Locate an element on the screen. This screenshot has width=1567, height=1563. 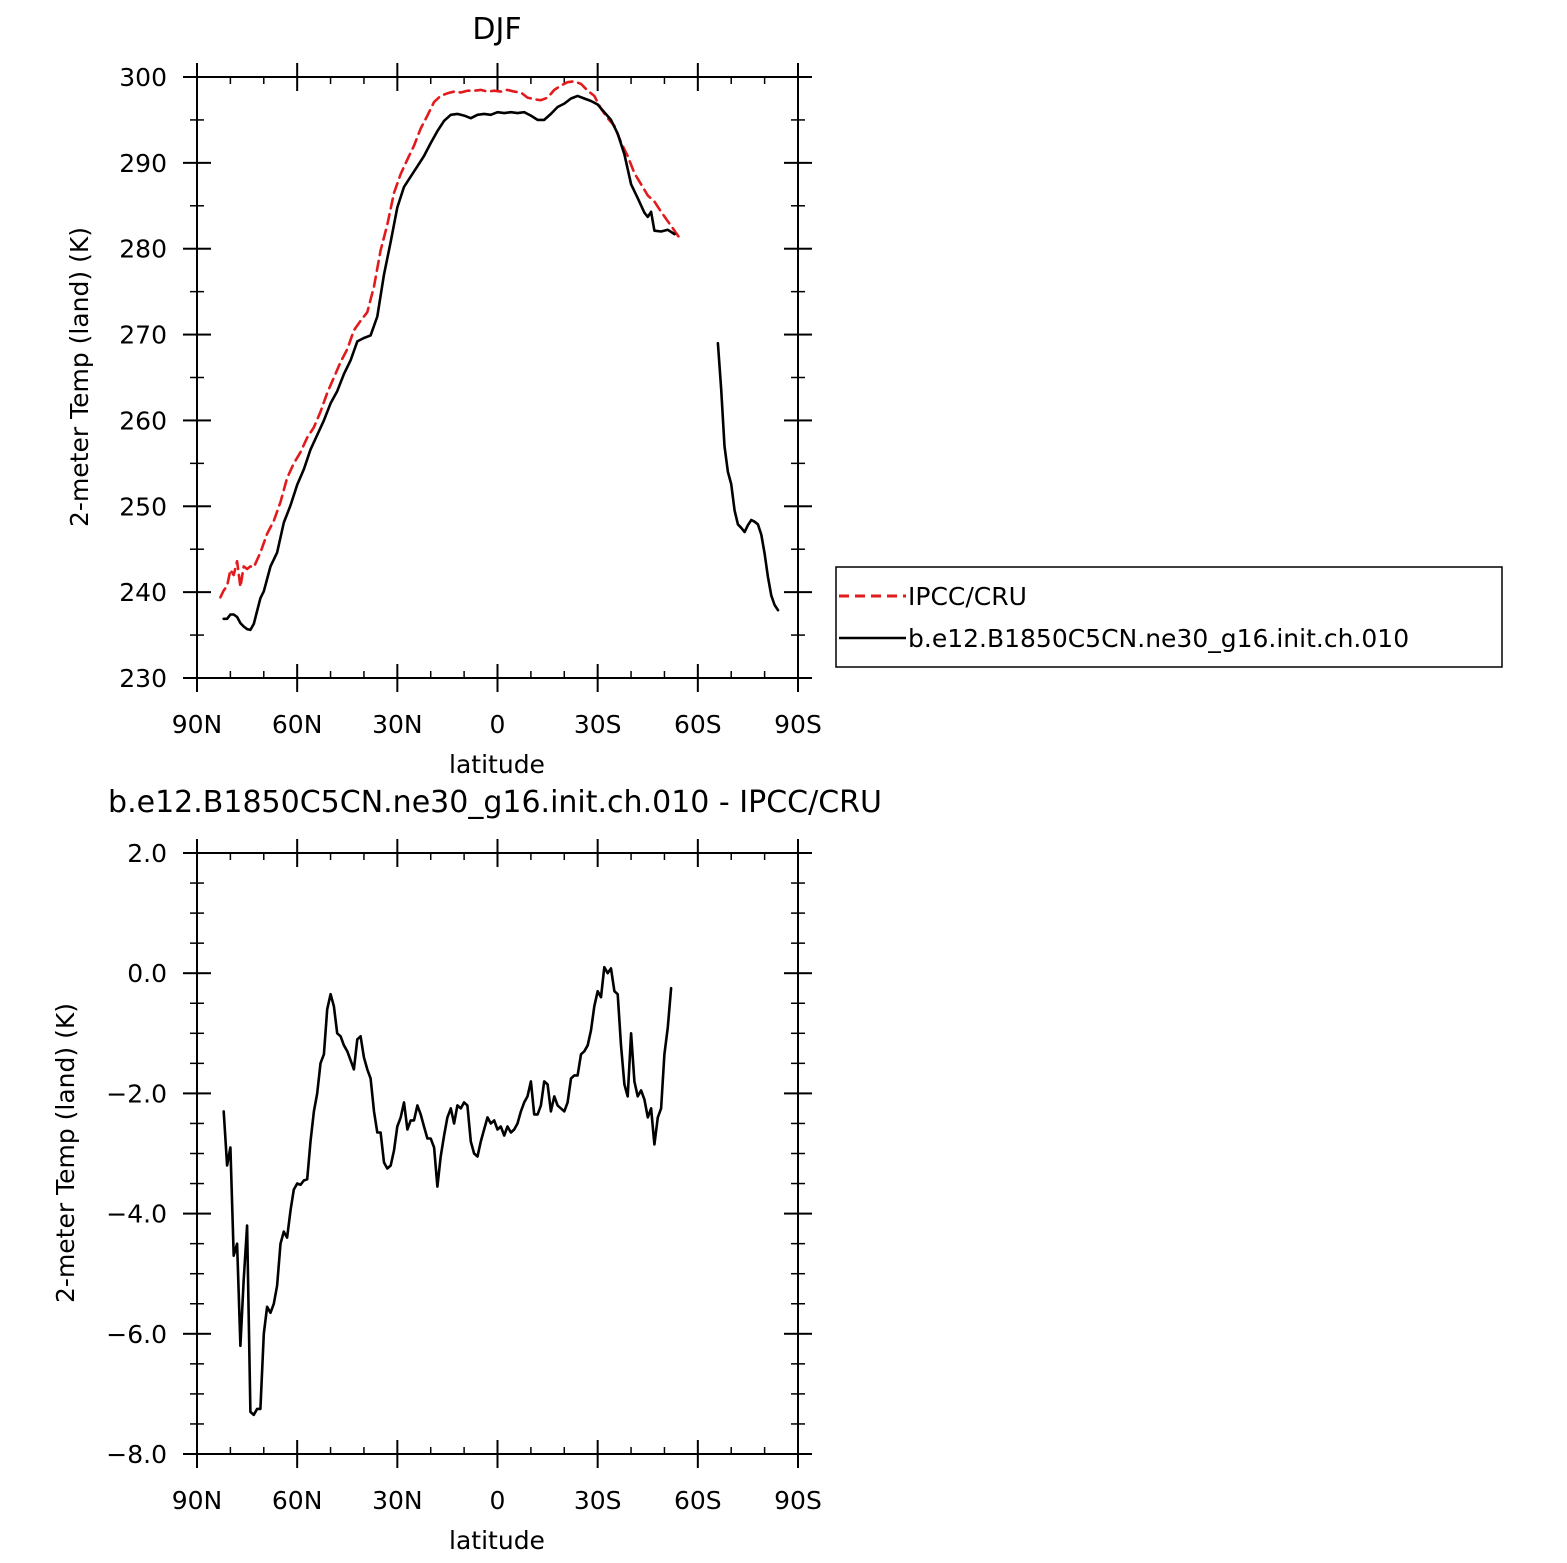
legend-label-model: b.e12.B1850C5CN.ne30_g16.init.ch.010 is located at coordinates (1158, 638).